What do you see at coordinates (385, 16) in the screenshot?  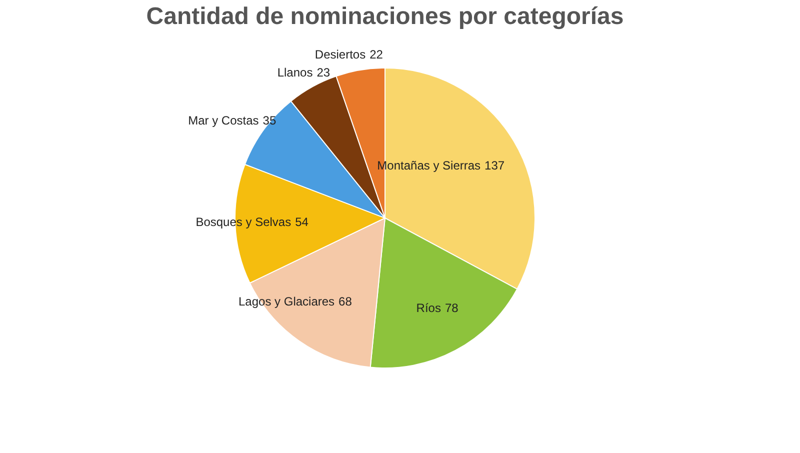 I see `chart-title: Cantidad de nominaciones por categorías` at bounding box center [385, 16].